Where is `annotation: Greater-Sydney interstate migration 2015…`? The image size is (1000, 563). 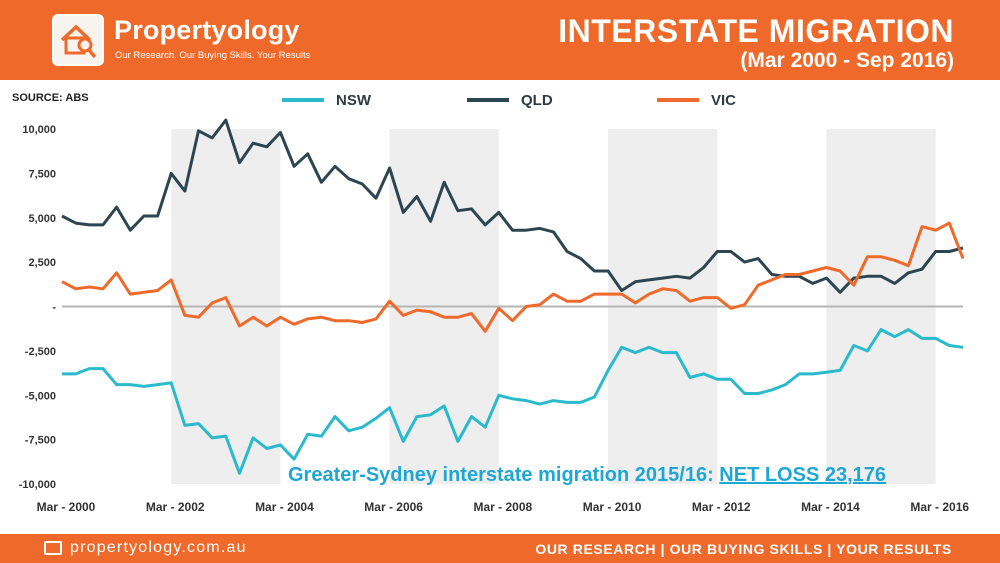 annotation: Greater-Sydney interstate migration 2015… is located at coordinates (587, 475).